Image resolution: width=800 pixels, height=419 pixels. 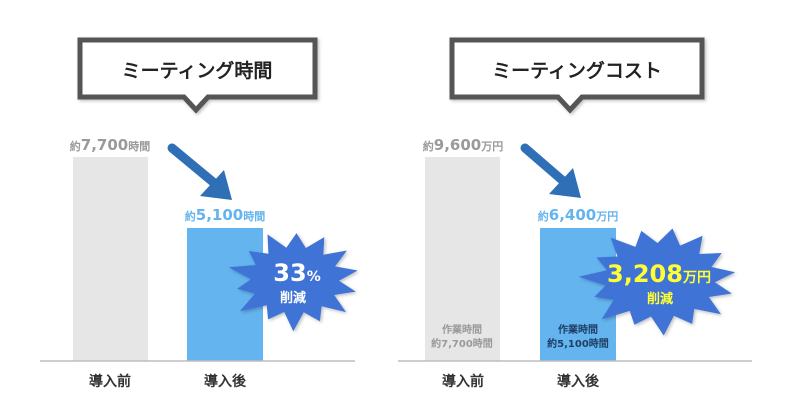 What do you see at coordinates (197, 70) in the screenshot?
I see `chart-title: ミーティング時間` at bounding box center [197, 70].